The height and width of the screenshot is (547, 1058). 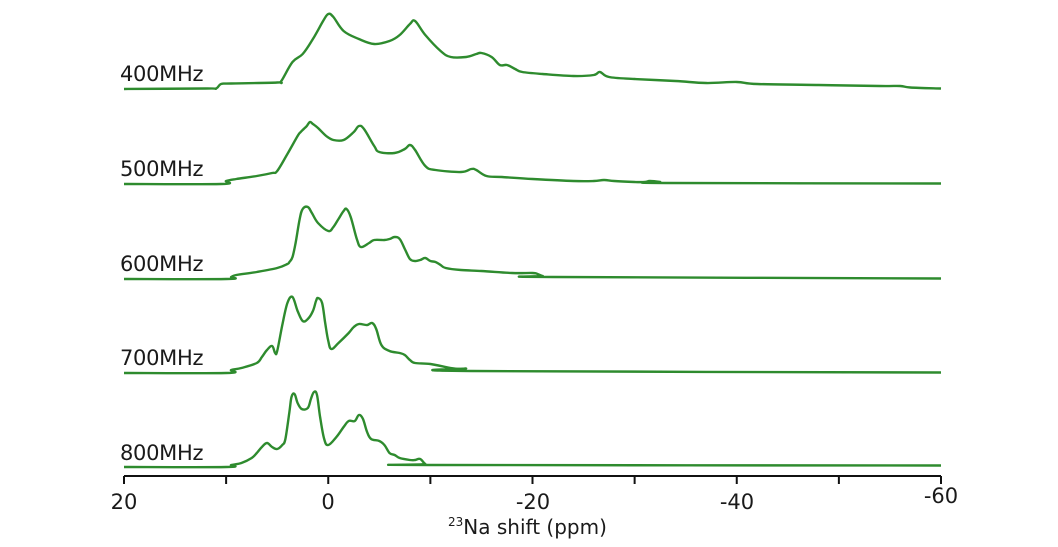 I want to click on spectrum-trace-800mhz, so click(x=532, y=429).